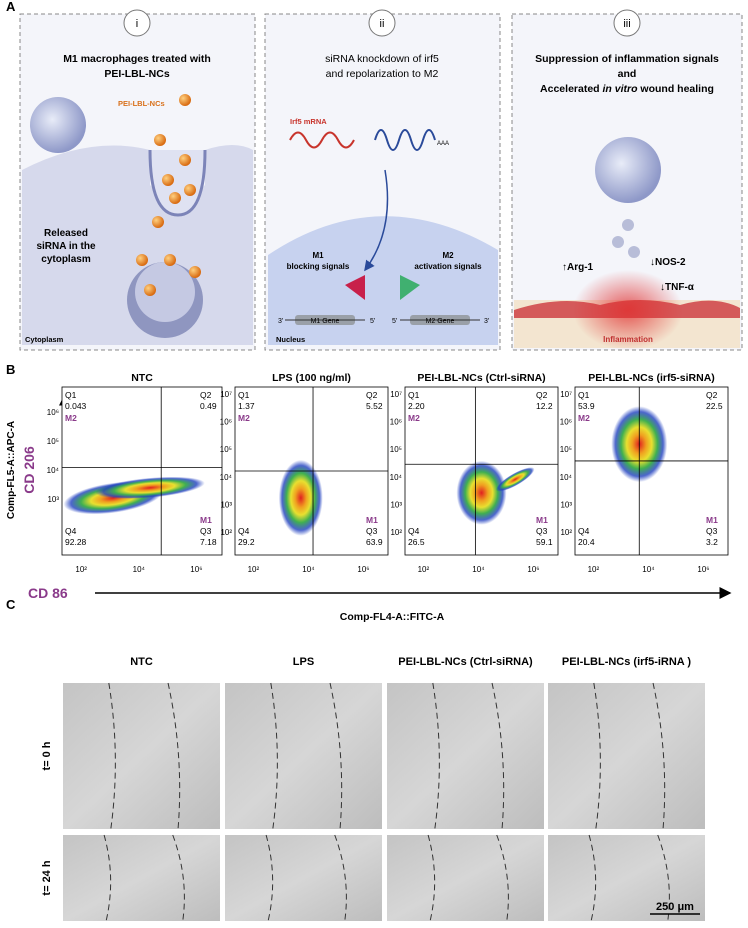 The height and width of the screenshot is (928, 748). Describe the element at coordinates (318, 266) in the screenshot. I see `signal-label: blocking signals` at that location.